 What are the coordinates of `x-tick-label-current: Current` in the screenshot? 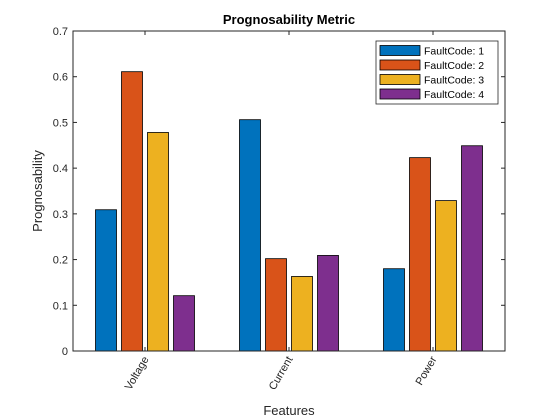 It's located at (281, 374).